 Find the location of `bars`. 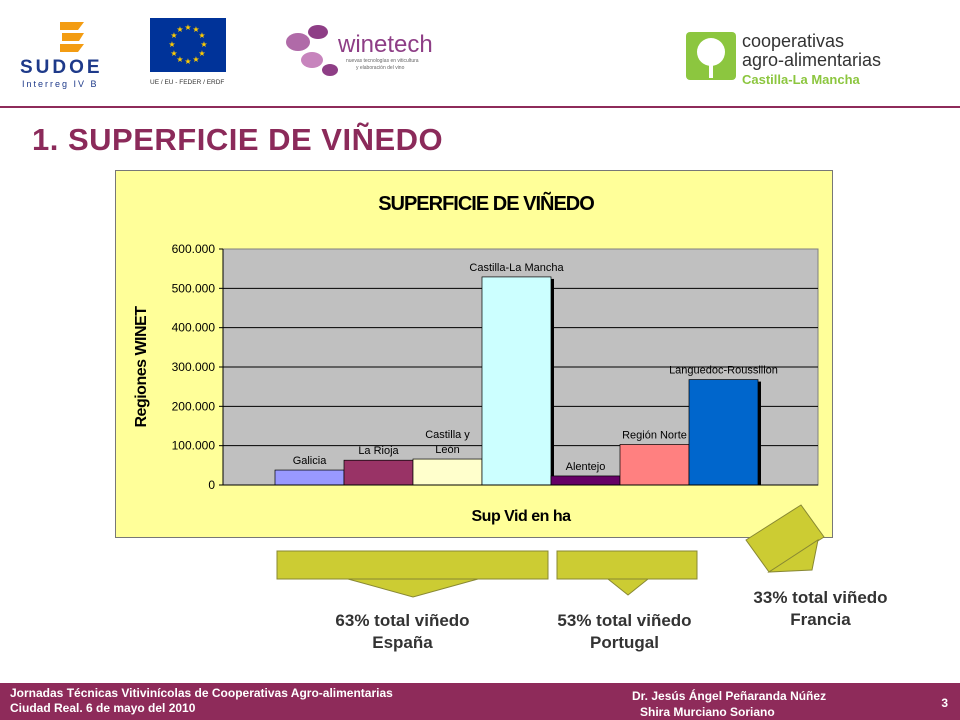

bars is located at coordinates (517, 381).